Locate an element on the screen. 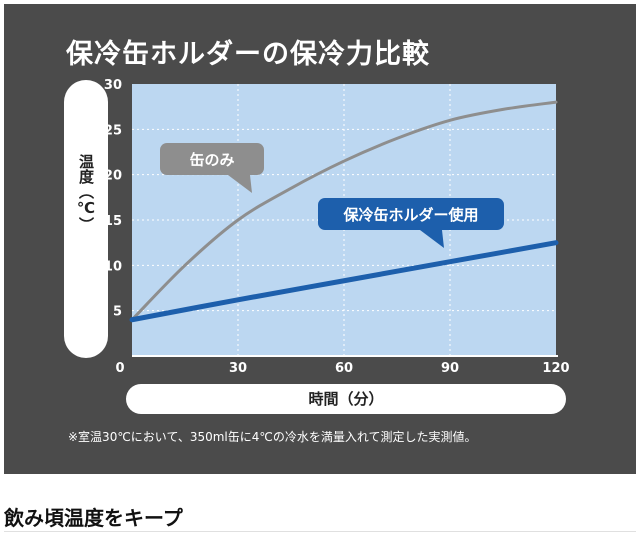  series-label-text-1: 保冷缶ホルダー使用 is located at coordinates (410, 215).